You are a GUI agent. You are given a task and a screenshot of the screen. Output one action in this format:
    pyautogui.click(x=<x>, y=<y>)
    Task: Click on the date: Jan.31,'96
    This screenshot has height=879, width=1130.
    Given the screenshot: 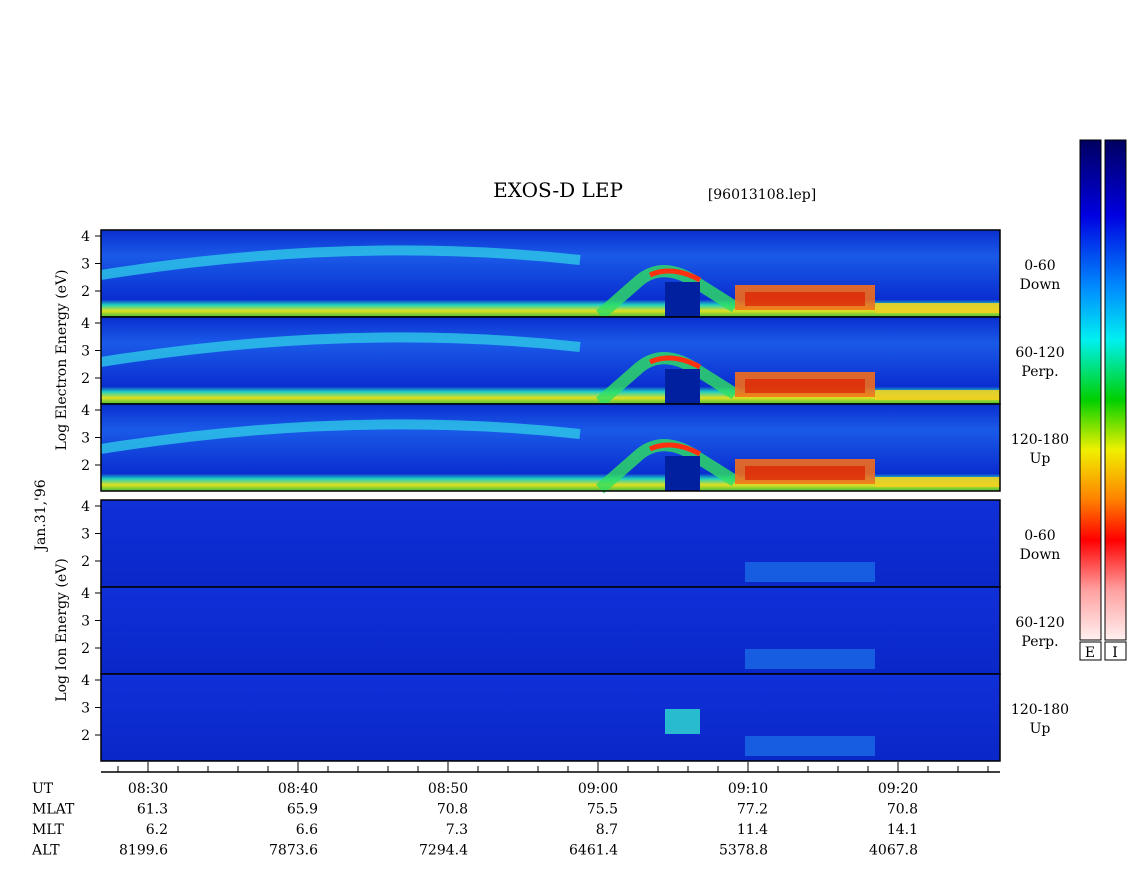 What is the action you would take?
    pyautogui.click(x=41, y=515)
    